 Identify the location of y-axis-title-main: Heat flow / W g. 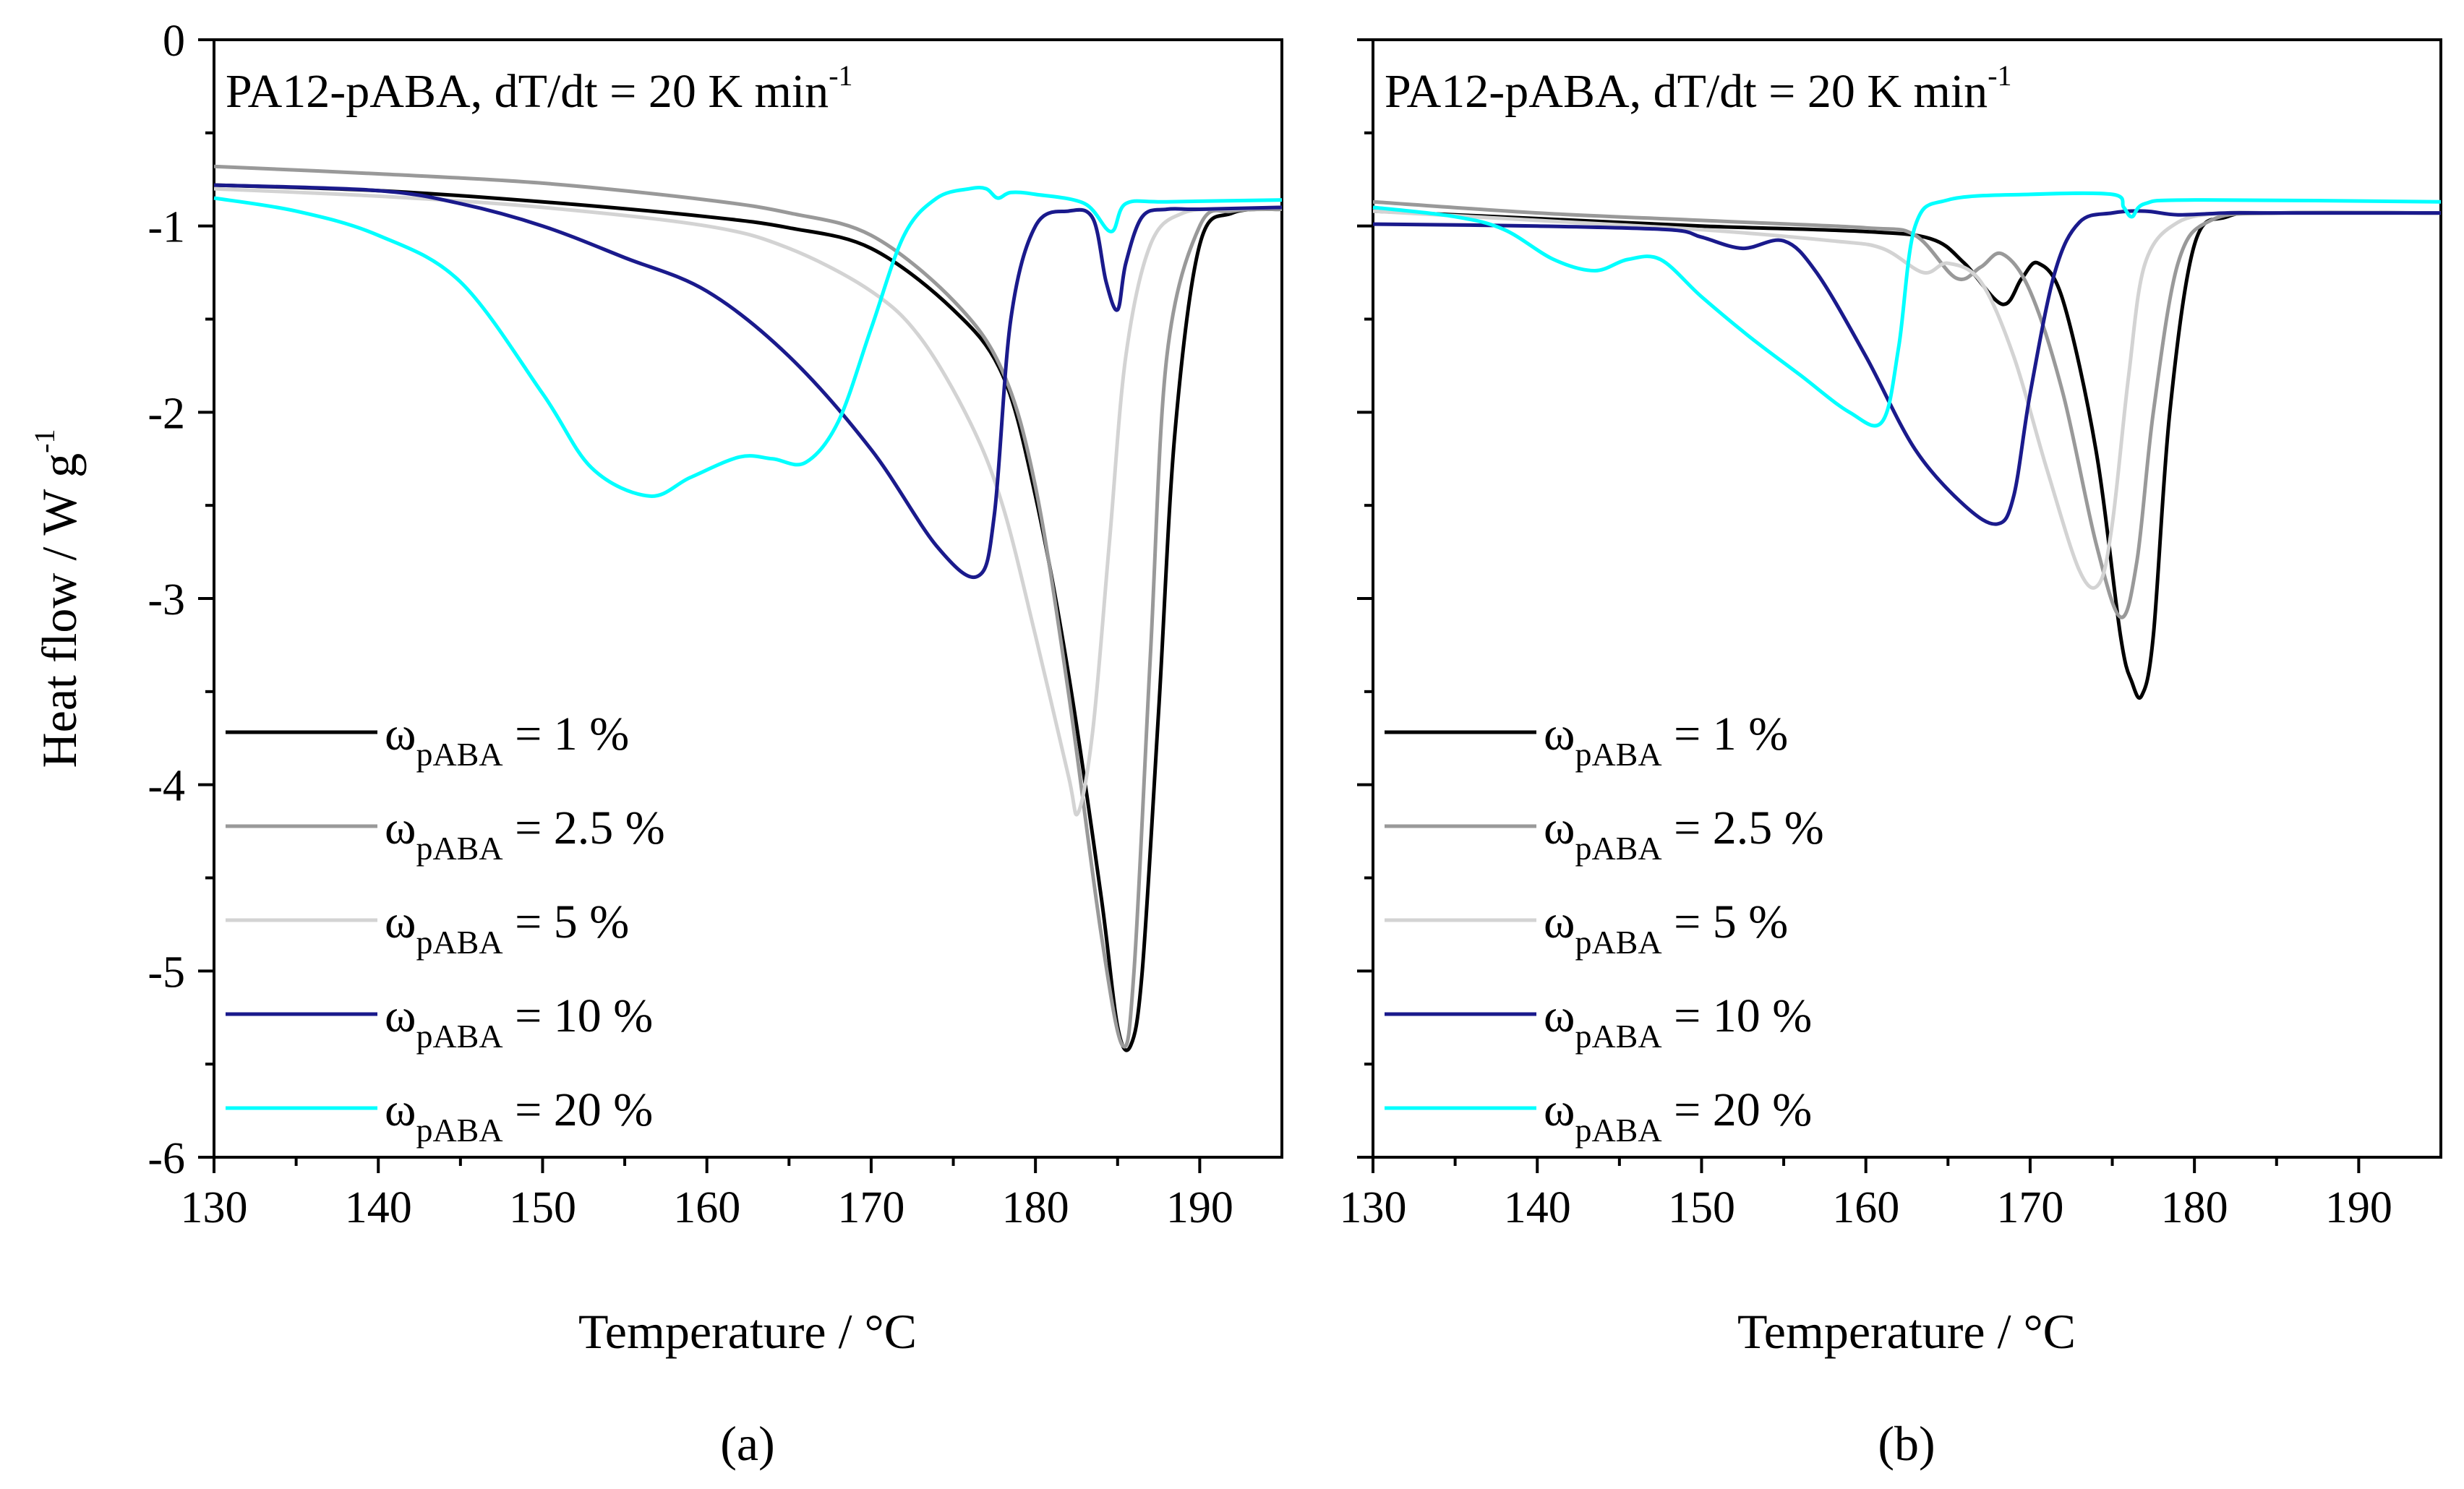
(59, 610).